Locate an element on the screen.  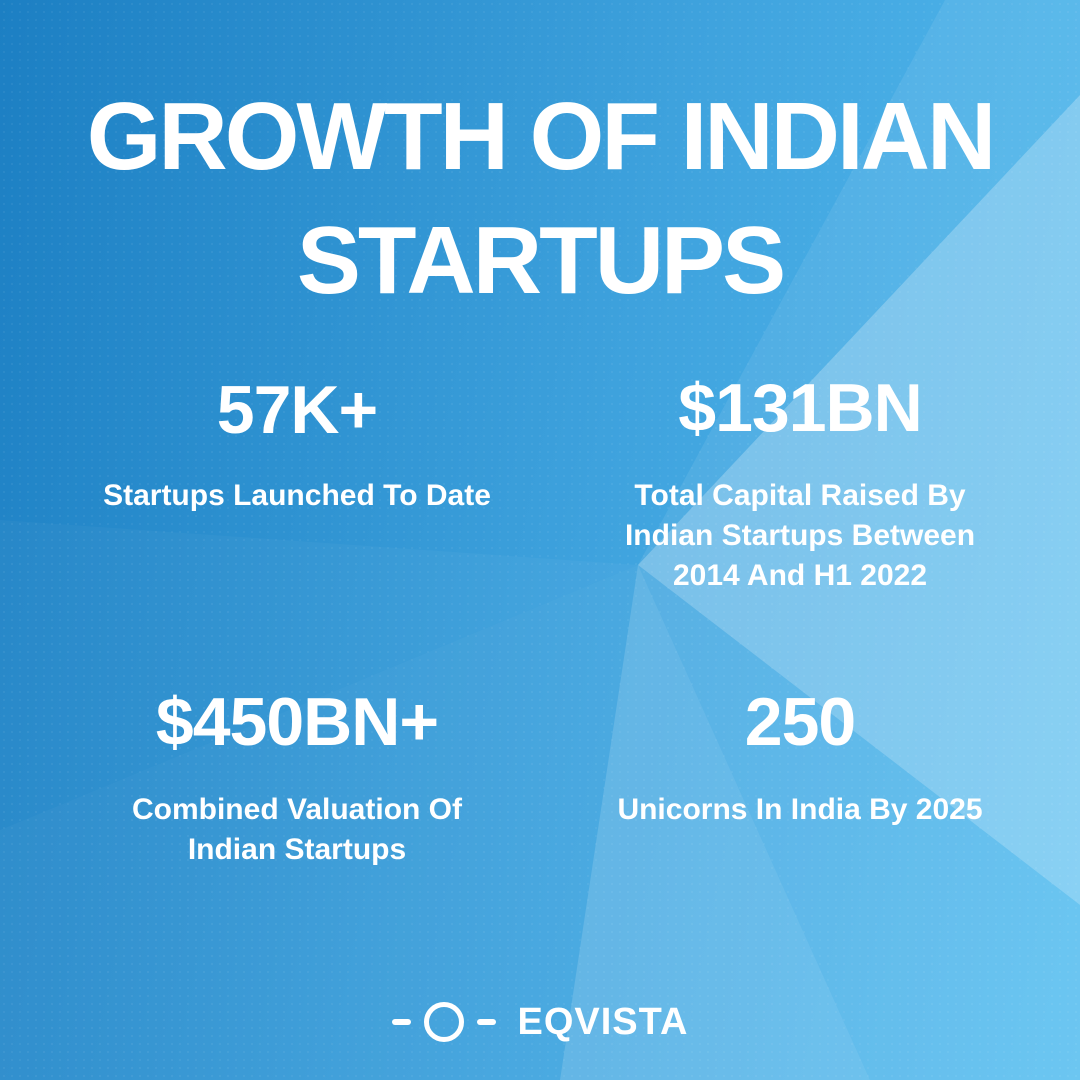
dash-circle-dash-icon is located at coordinates (443, 1022).